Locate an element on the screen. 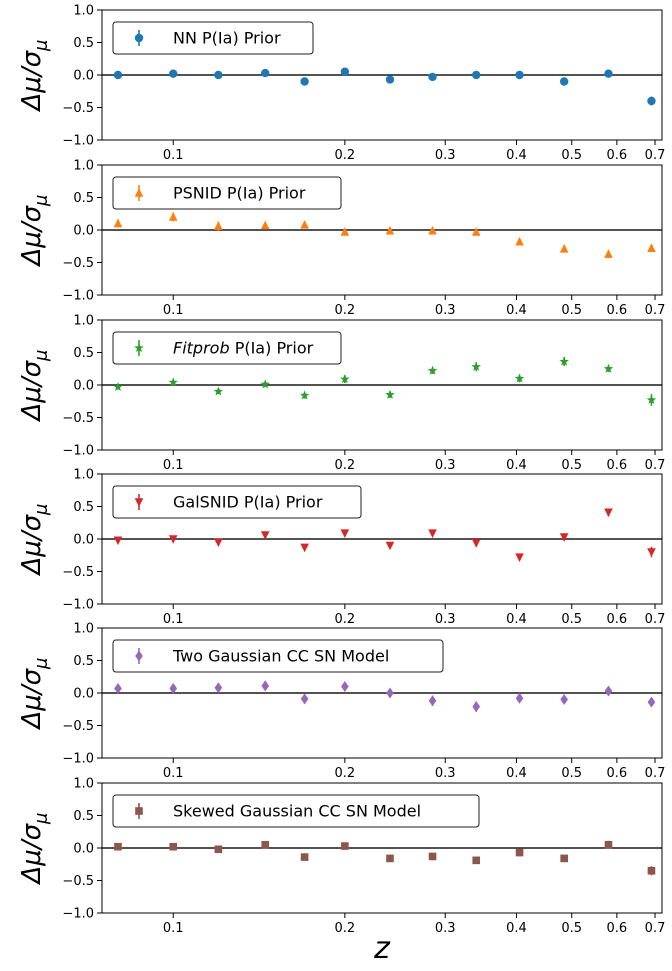 This screenshot has height=971, width=672. x-tick-label: 0.6 is located at coordinates (617, 310).